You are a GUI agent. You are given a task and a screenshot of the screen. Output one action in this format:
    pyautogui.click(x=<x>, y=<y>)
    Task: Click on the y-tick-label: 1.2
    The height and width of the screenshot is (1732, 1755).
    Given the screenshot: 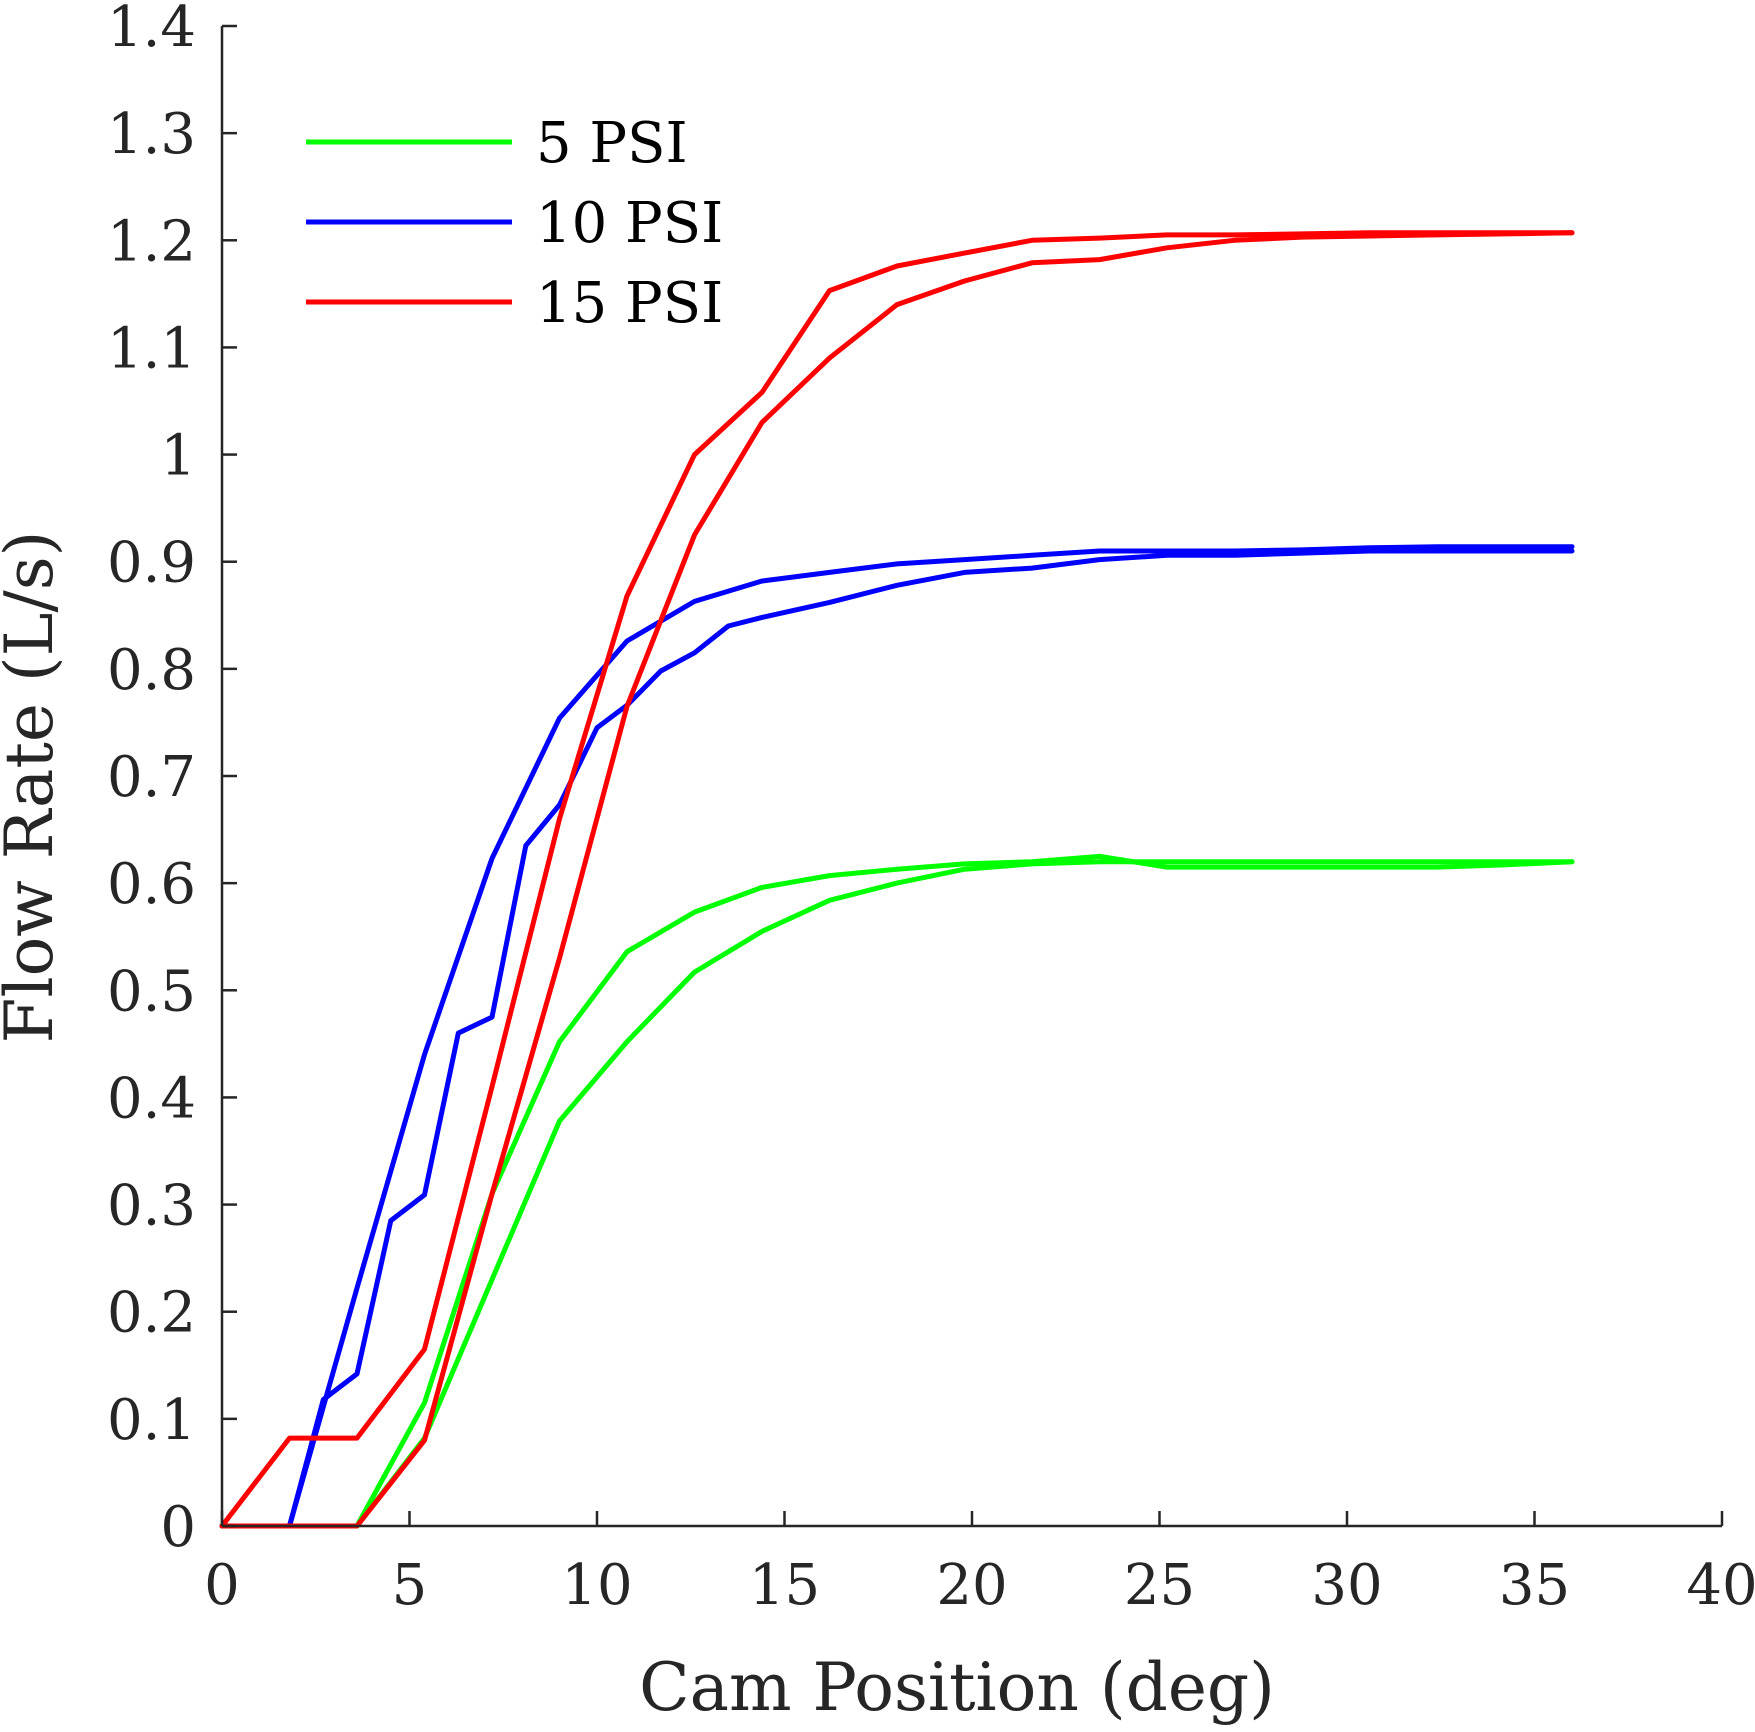 What is the action you would take?
    pyautogui.click(x=151, y=241)
    